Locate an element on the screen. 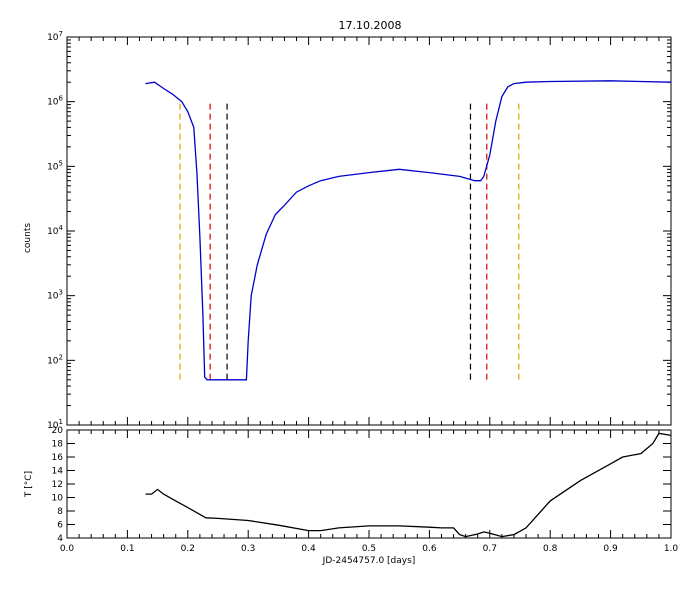 This screenshot has width=685, height=599. temperature-ytick-label: 4 is located at coordinates (60, 539).